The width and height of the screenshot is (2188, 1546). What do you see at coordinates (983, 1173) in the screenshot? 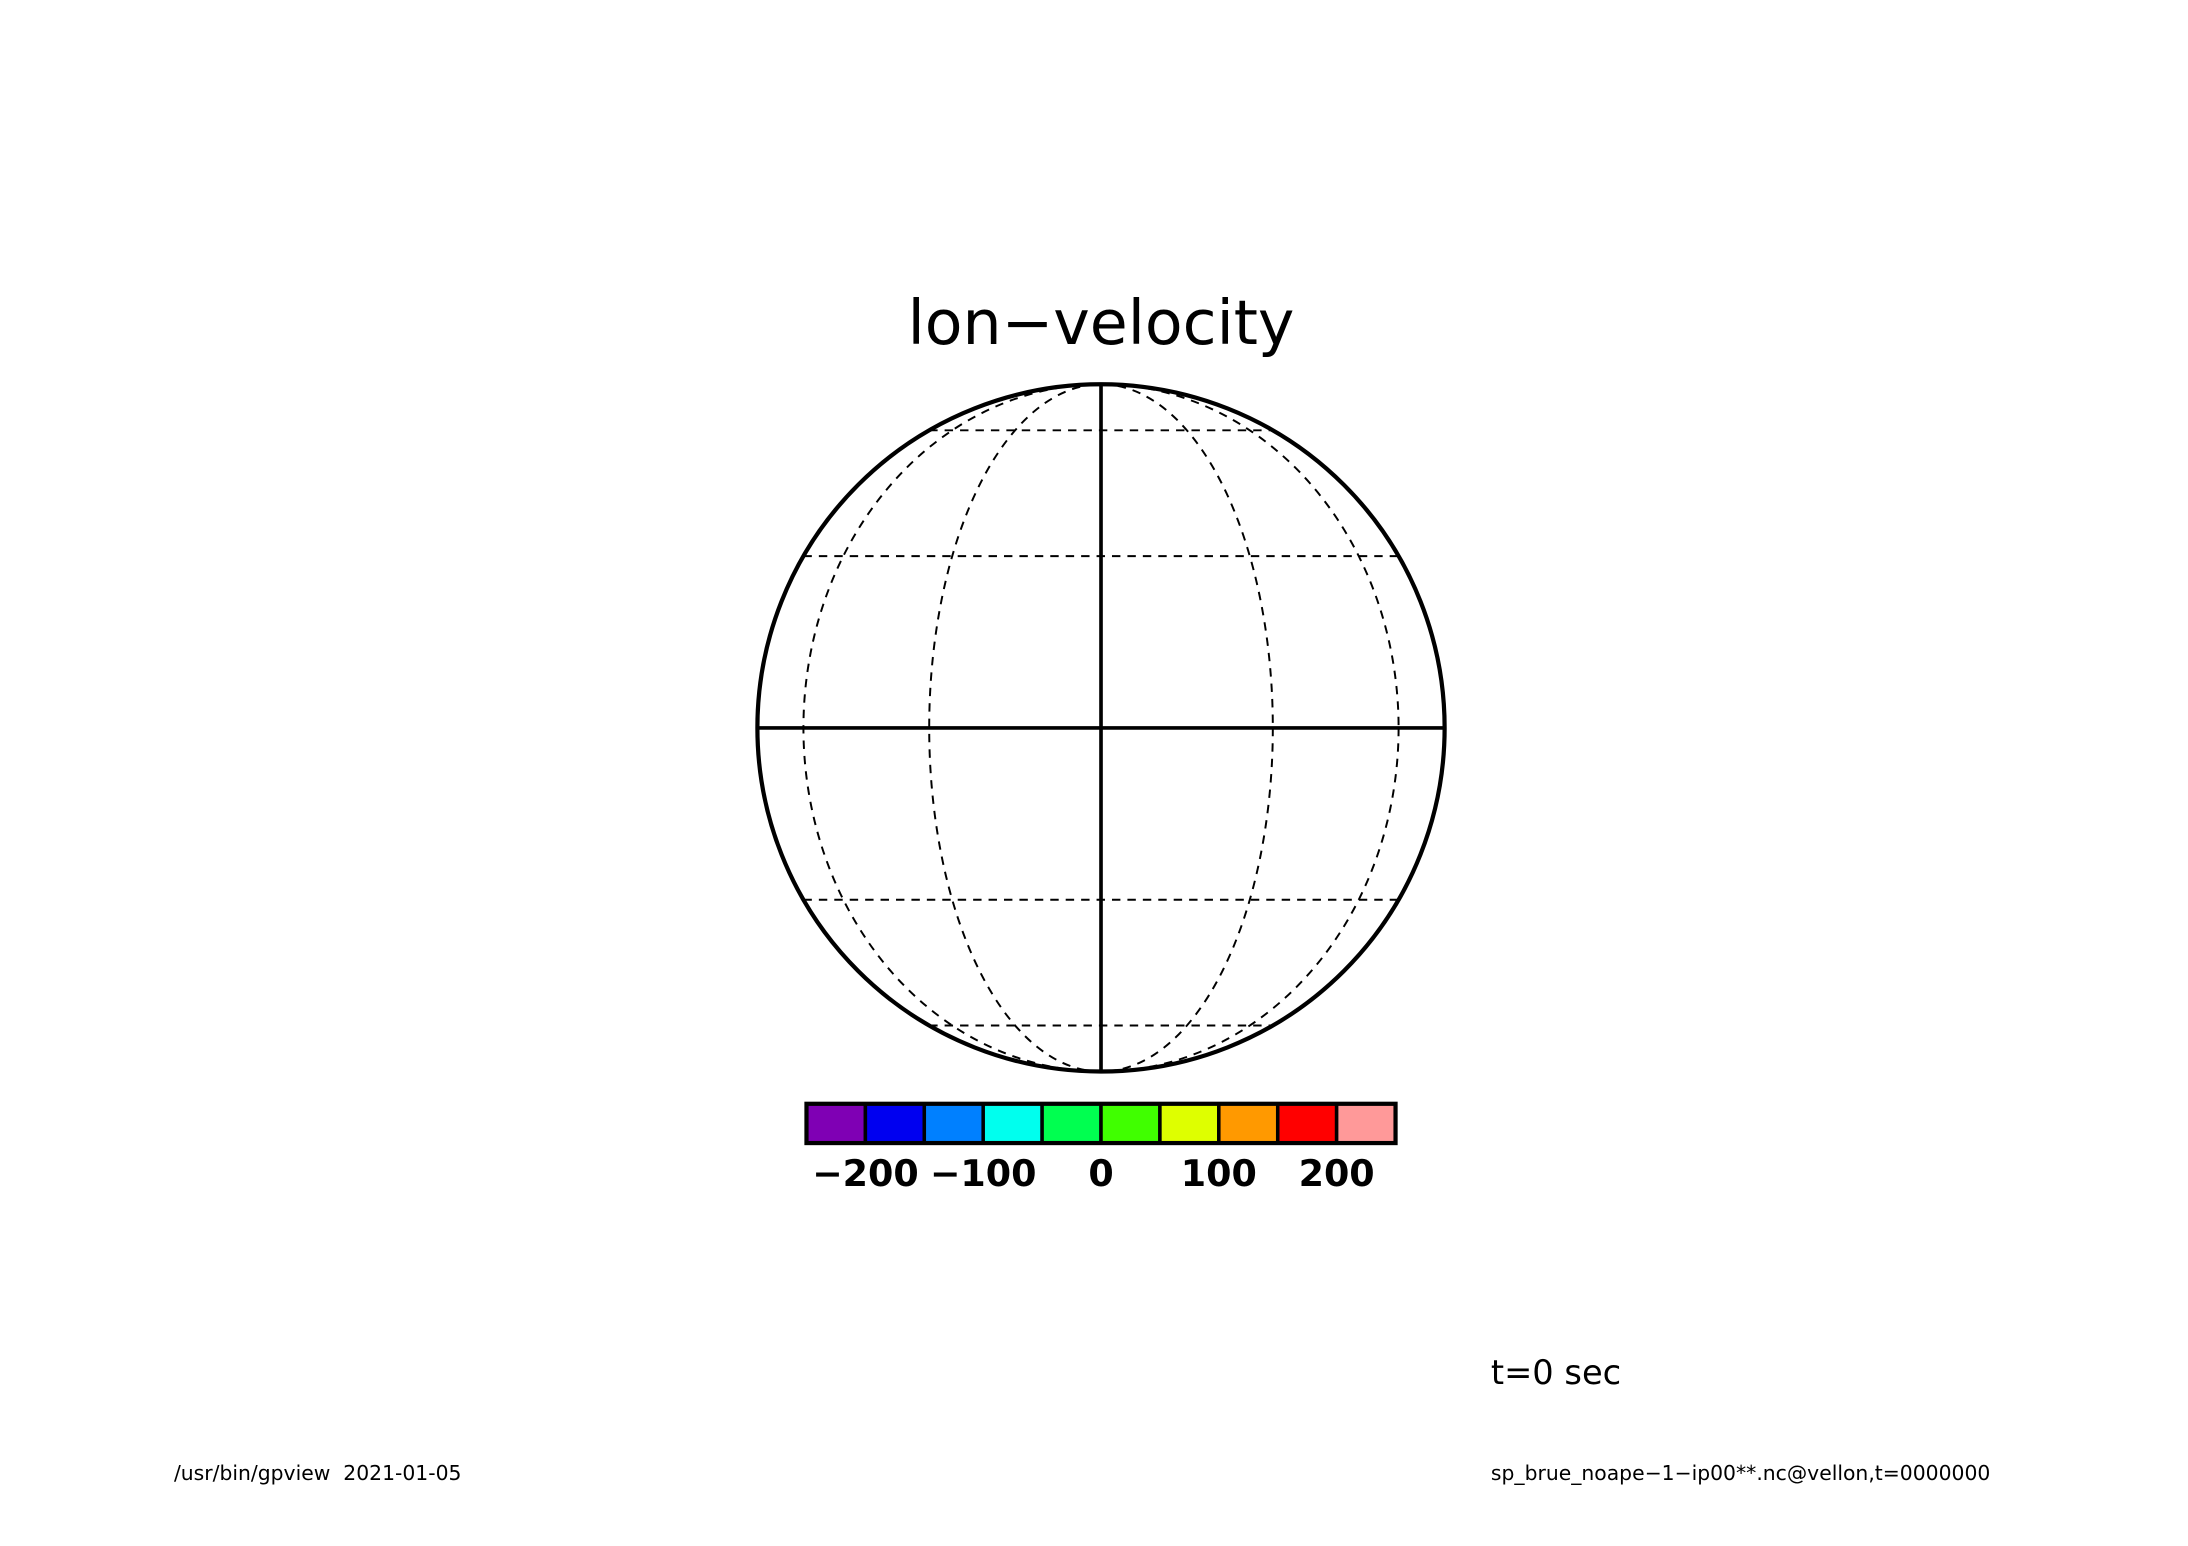
I see `colorbar-tick-label: −100` at bounding box center [983, 1173].